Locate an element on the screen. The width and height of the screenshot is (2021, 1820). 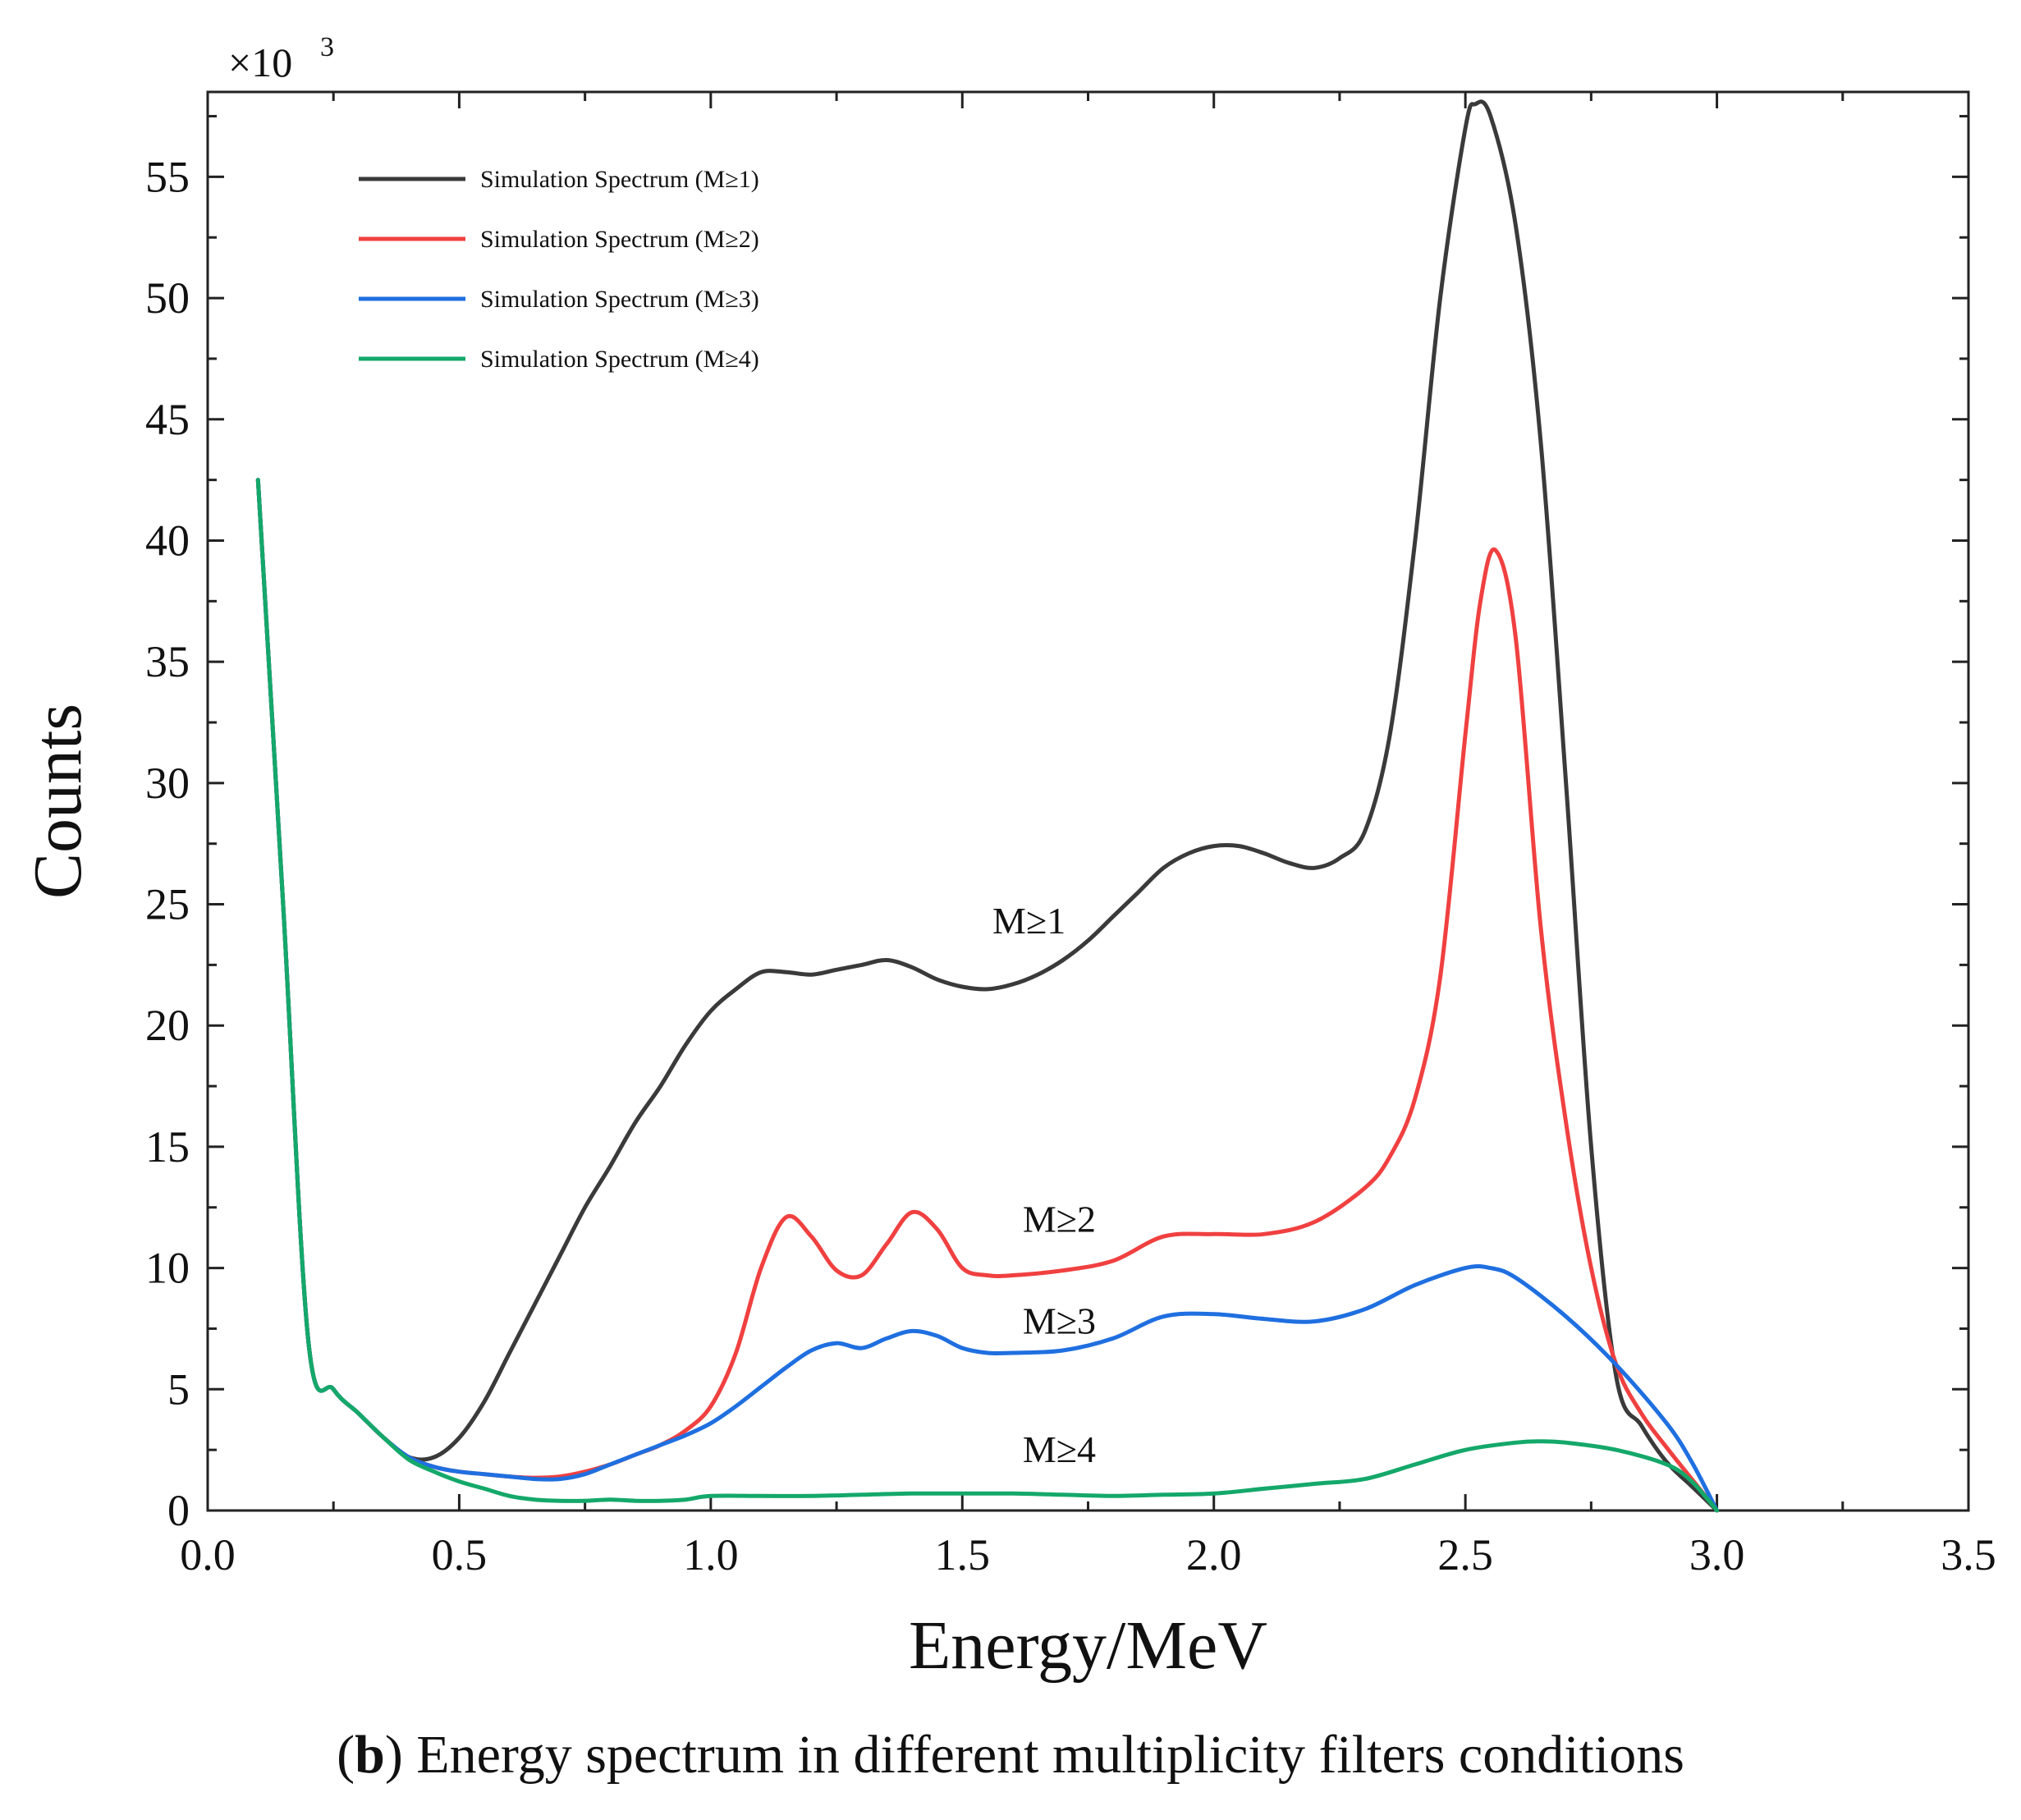
series-annotation: M≥4 is located at coordinates (1059, 1449).